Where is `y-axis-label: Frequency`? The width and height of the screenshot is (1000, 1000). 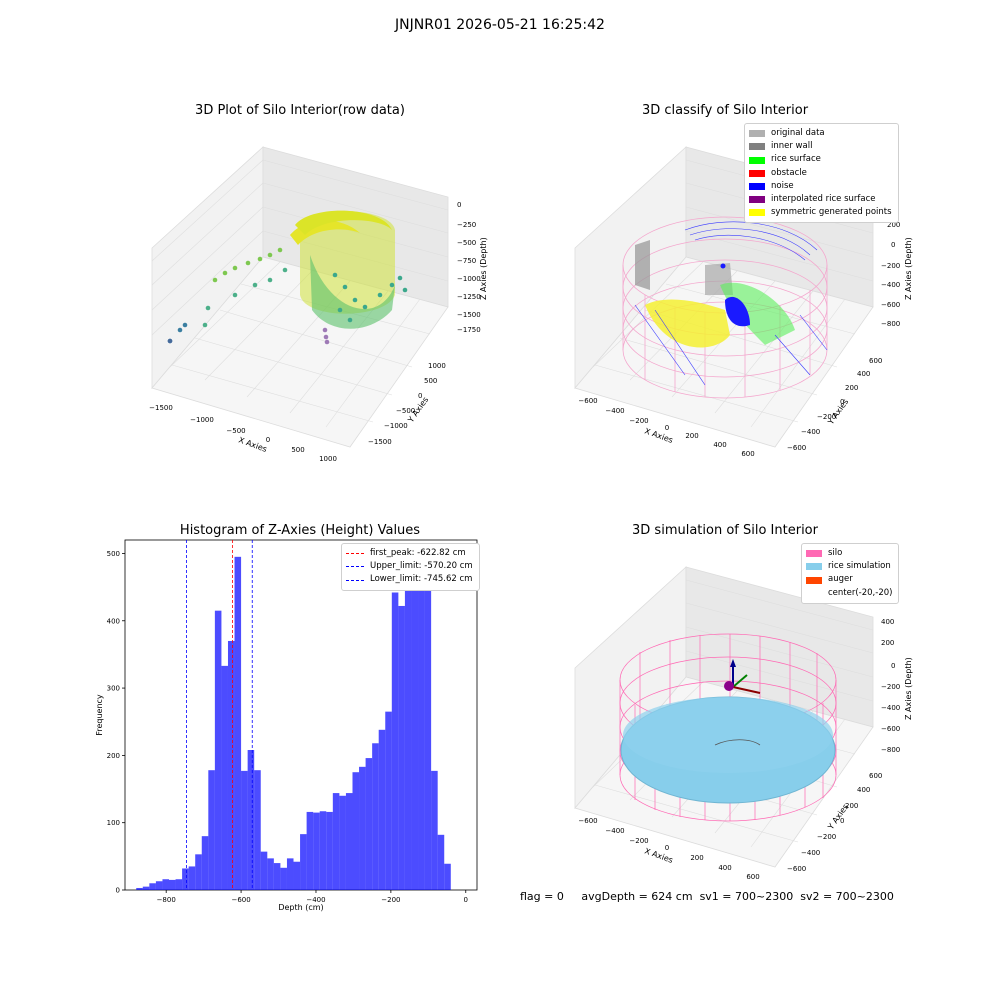 y-axis-label: Frequency is located at coordinates (99, 715).